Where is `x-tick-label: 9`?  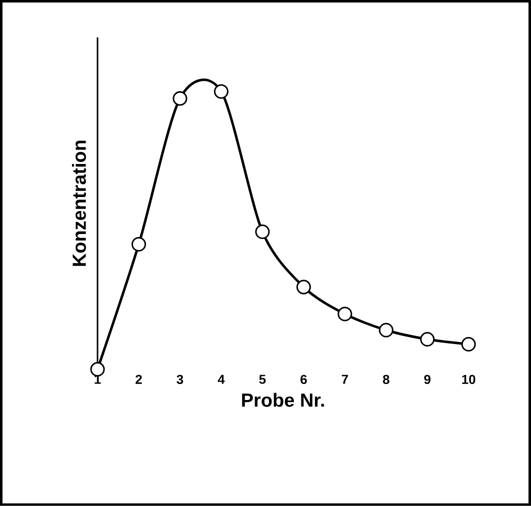 x-tick-label: 9 is located at coordinates (427, 379).